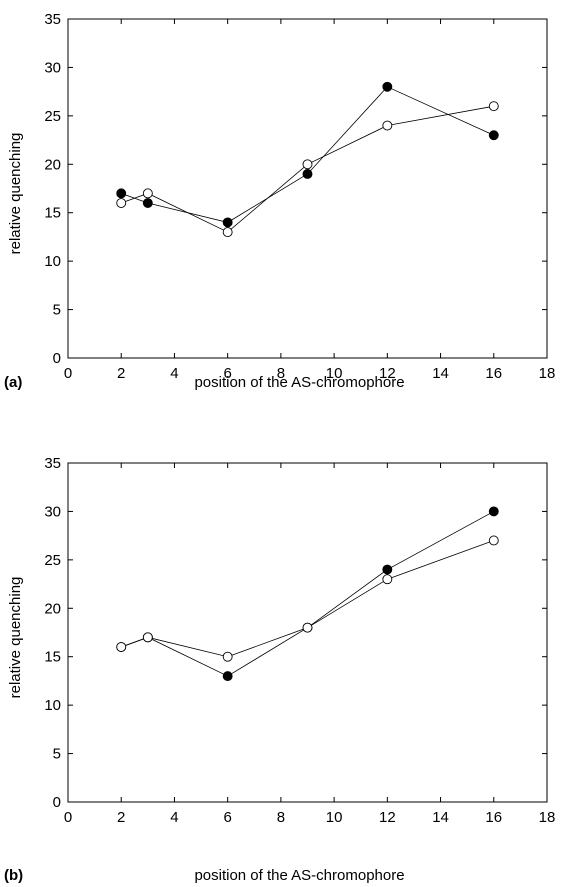 Image resolution: width=567 pixels, height=887 pixels. I want to click on panel-label: (b), so click(13, 875).